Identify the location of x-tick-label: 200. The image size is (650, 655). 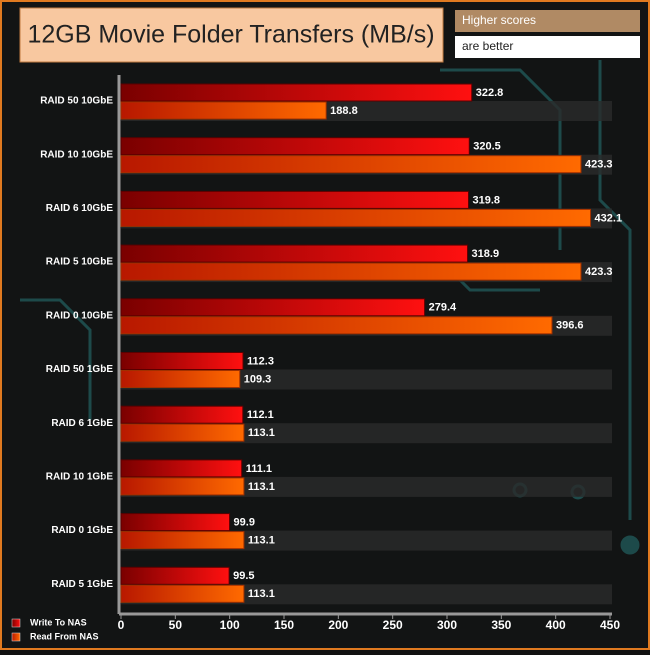
(338, 625).